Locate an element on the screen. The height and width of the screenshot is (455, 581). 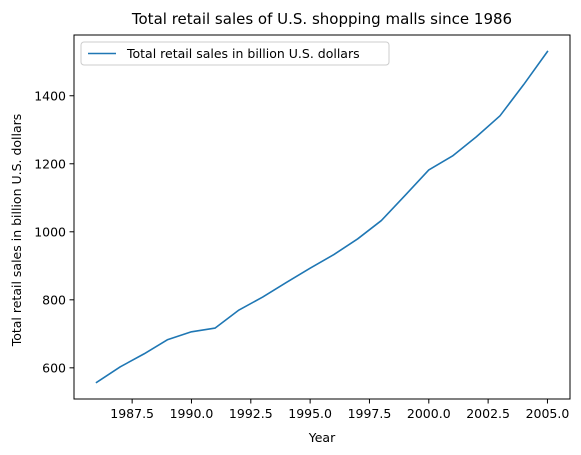
x-tick-label: 2002.5 is located at coordinates (488, 413).